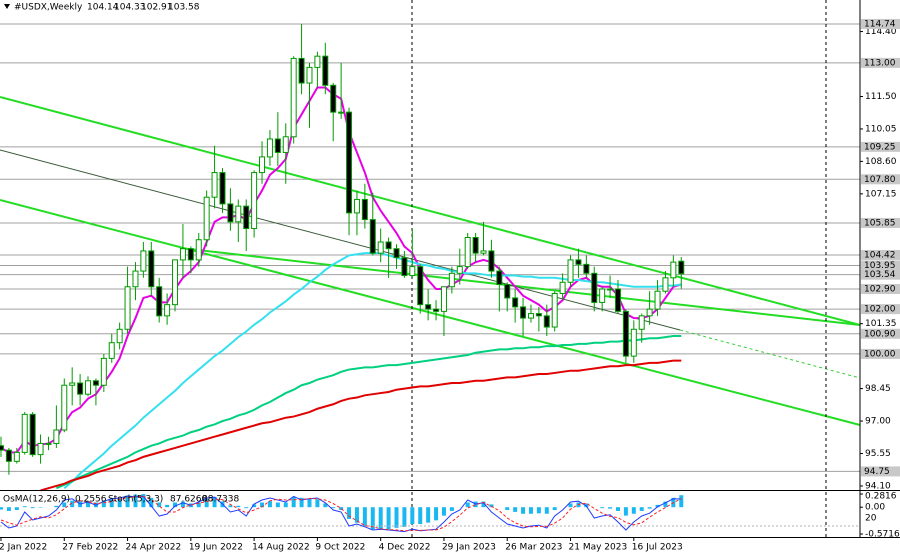 The height and width of the screenshot is (555, 900). I want to click on menu-icon, so click(7, 6).